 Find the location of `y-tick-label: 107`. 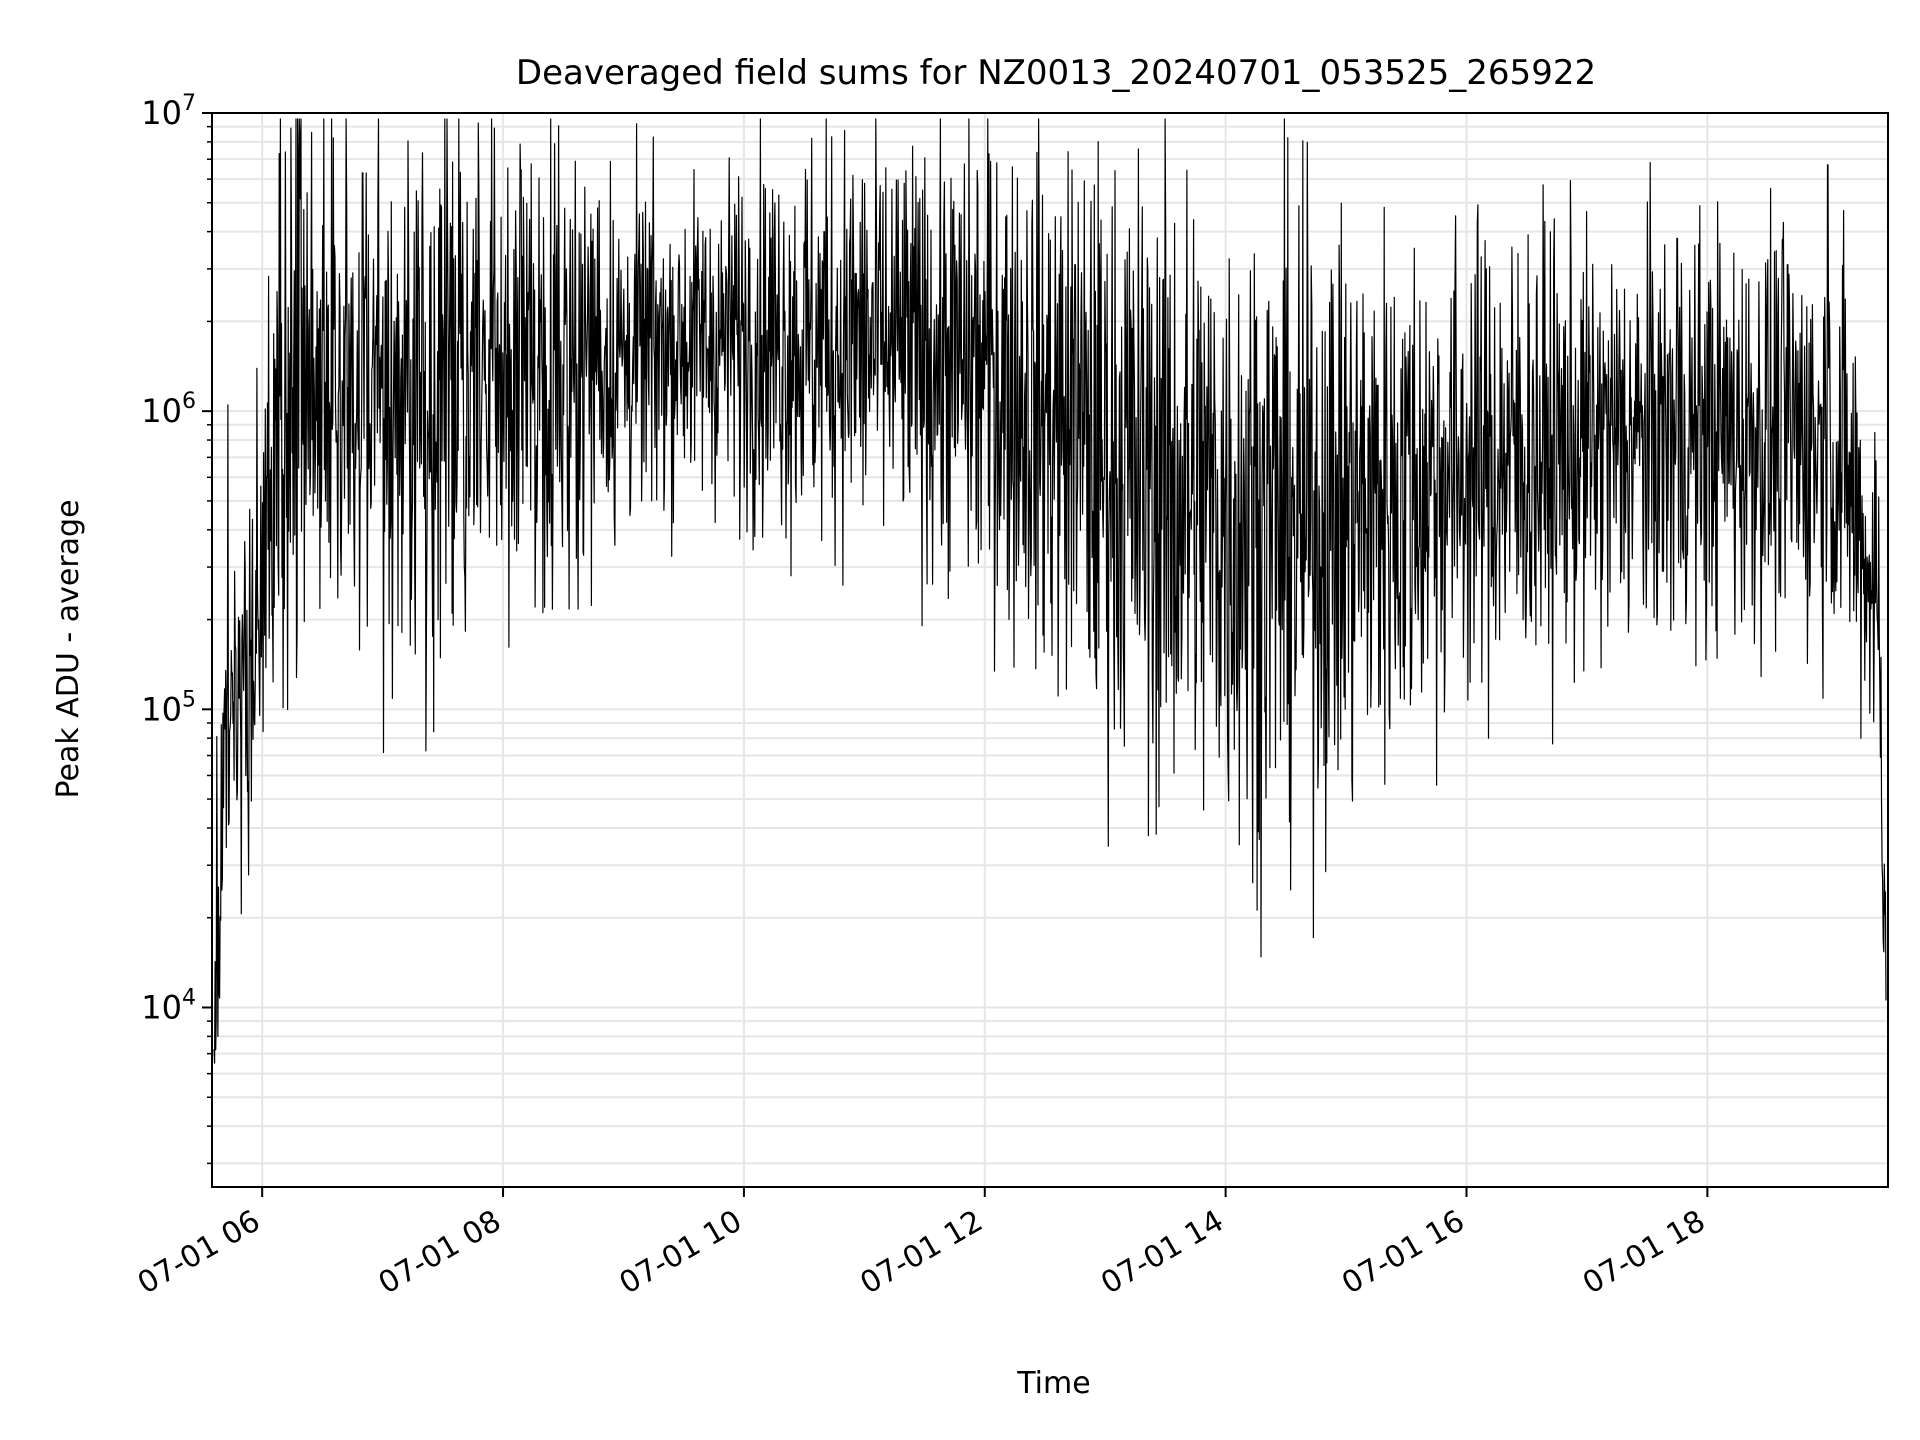

y-tick-label: 107 is located at coordinates (168, 111).